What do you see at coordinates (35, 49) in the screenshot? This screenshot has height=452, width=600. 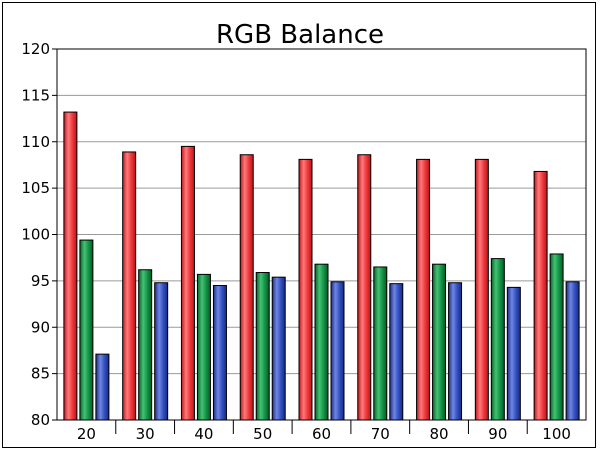 I see `y-tick-label: 120` at bounding box center [35, 49].